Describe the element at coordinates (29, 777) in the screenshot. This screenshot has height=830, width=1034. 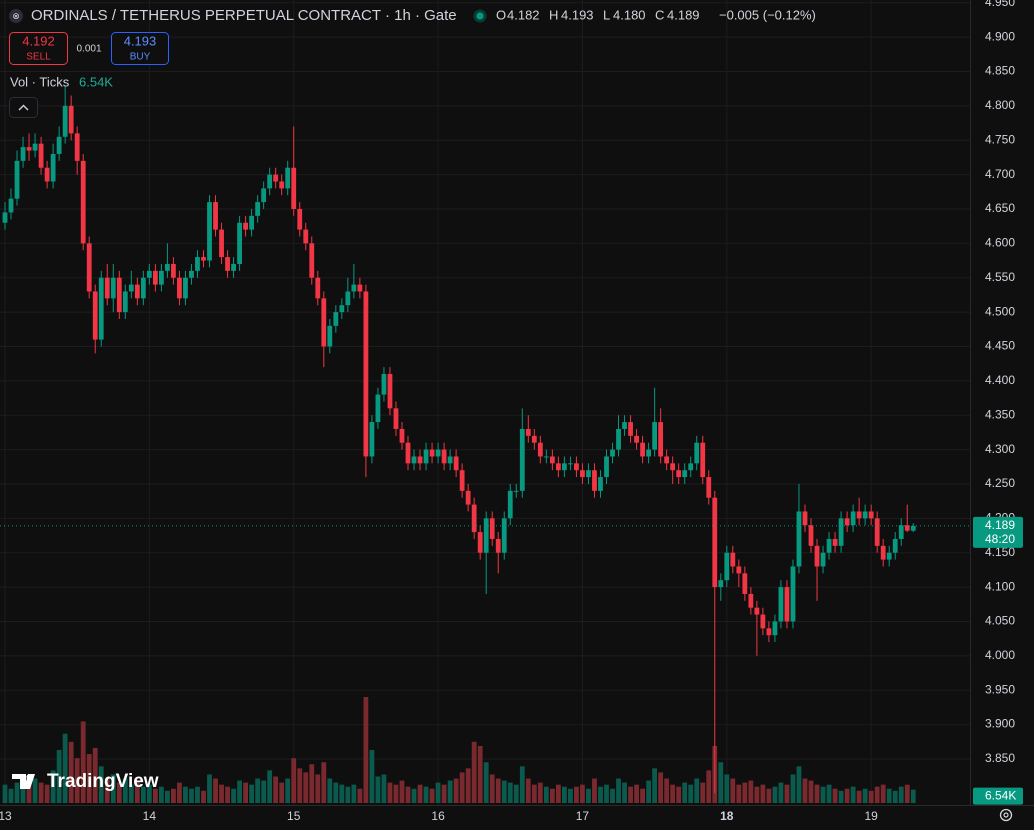
I see `watermark-logo-dot` at that location.